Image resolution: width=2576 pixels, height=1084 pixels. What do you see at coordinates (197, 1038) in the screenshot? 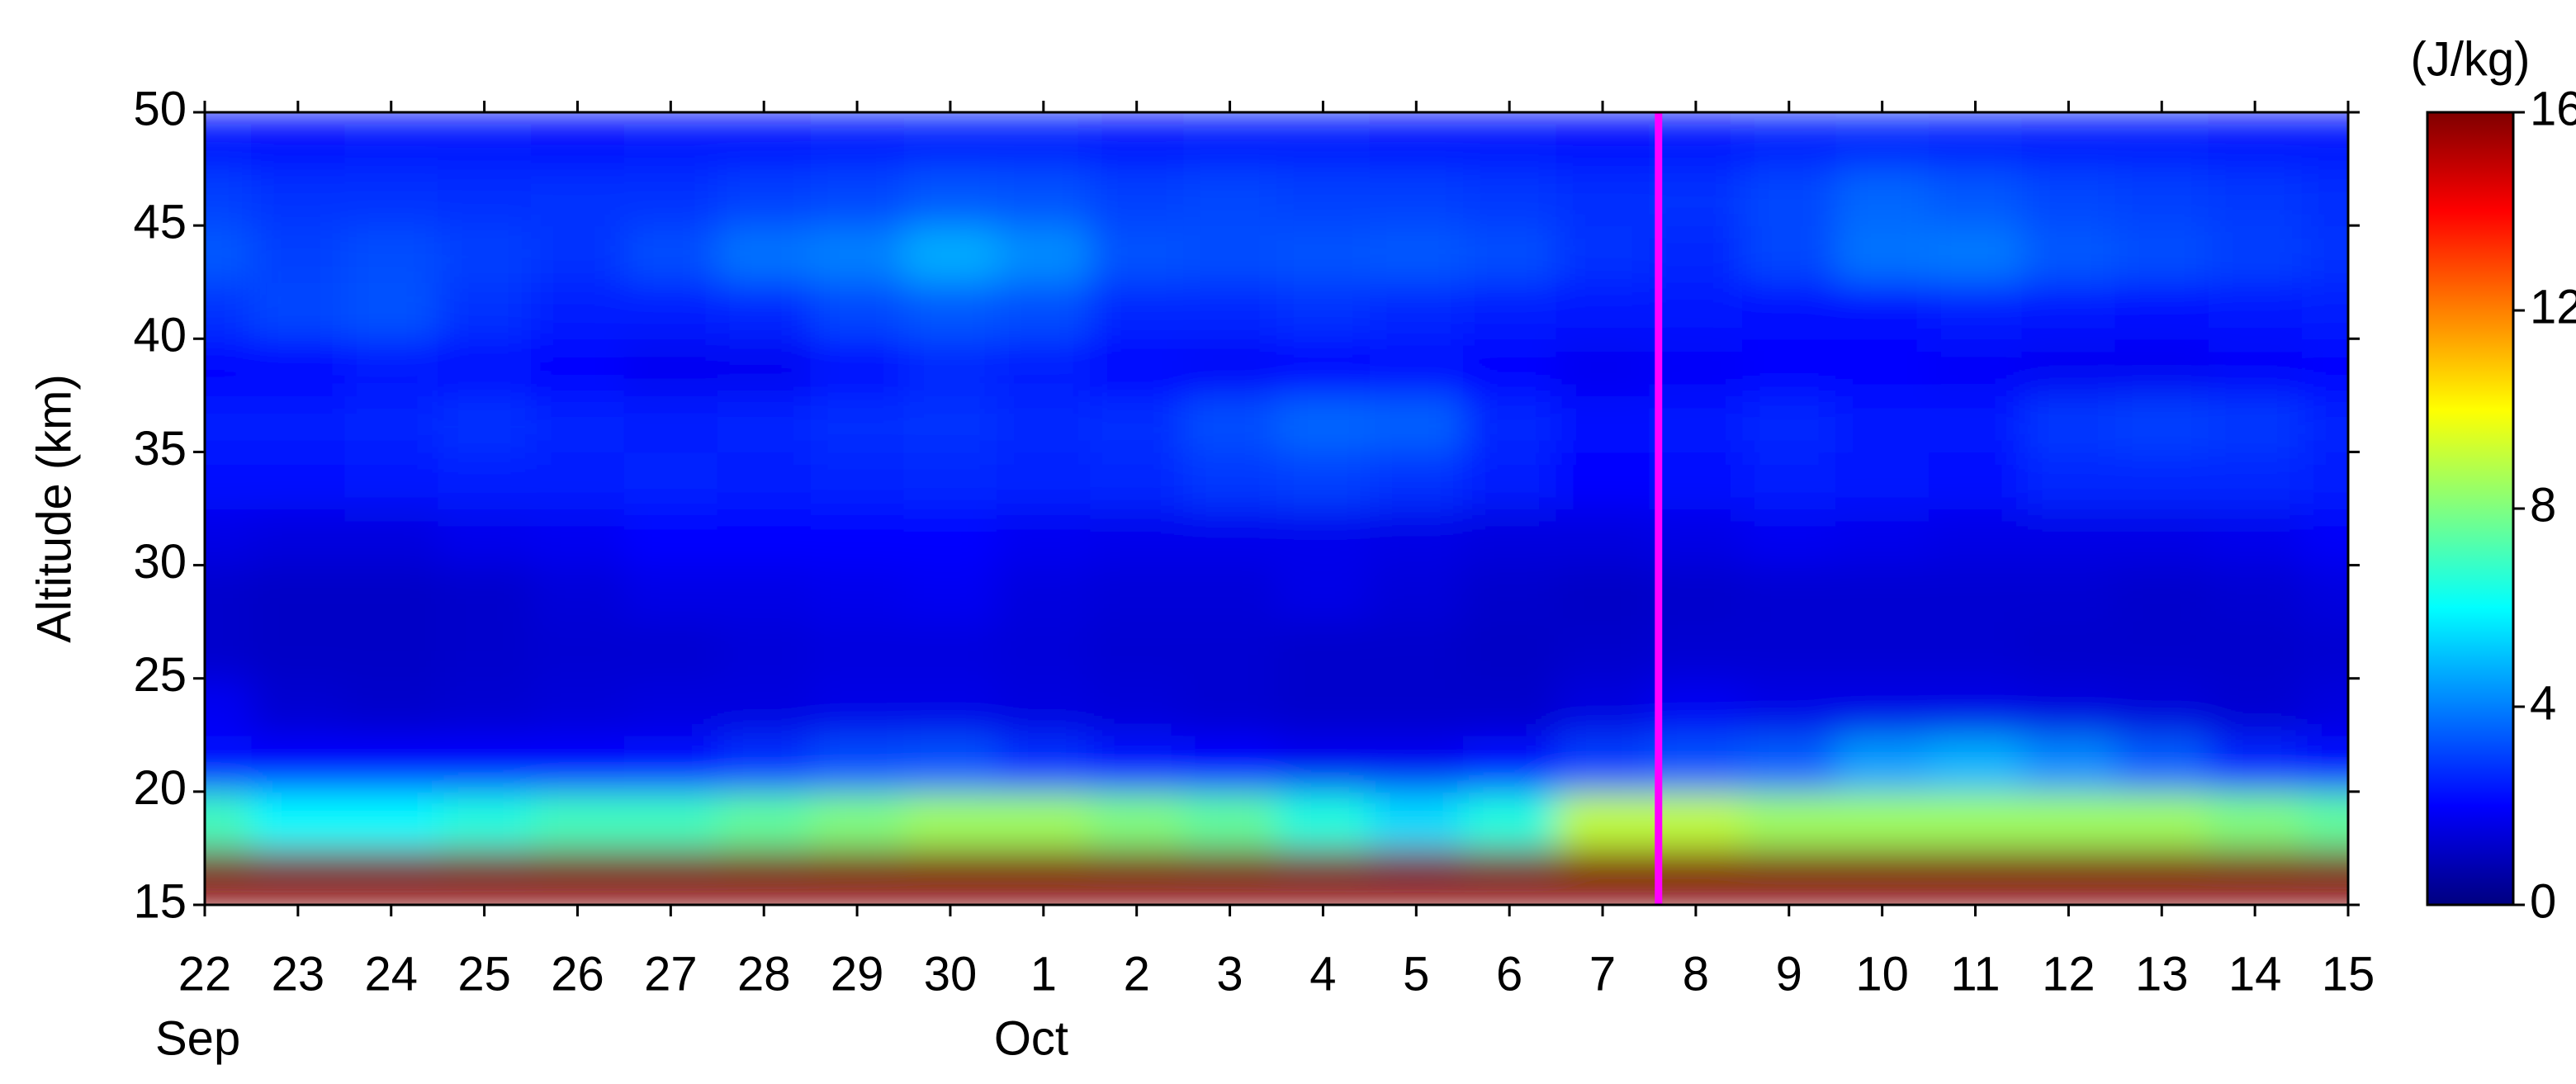
I see `month-label: Sep` at bounding box center [197, 1038].